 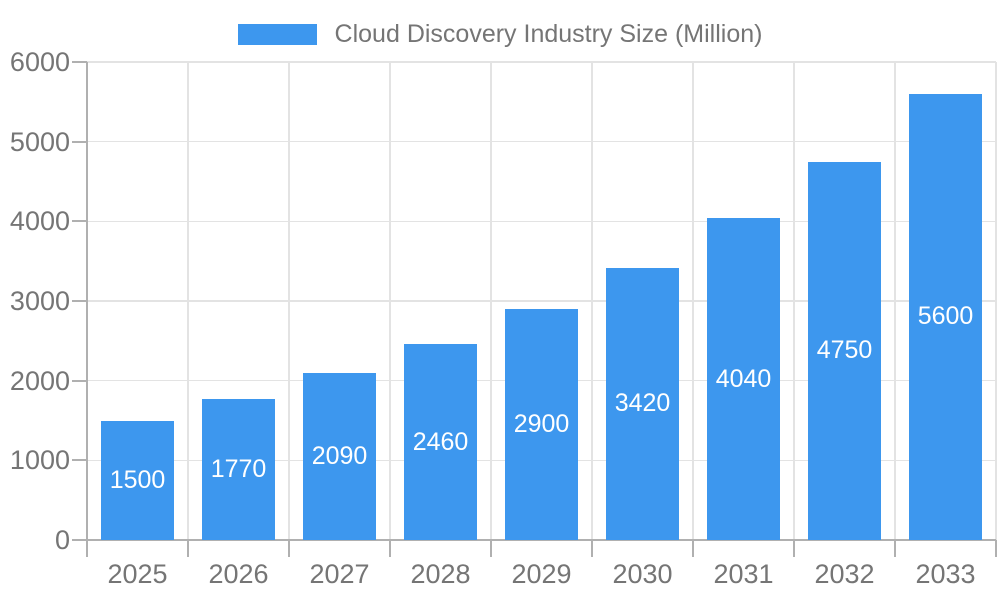 What do you see at coordinates (844, 574) in the screenshot?
I see `x-tick-label: 2032` at bounding box center [844, 574].